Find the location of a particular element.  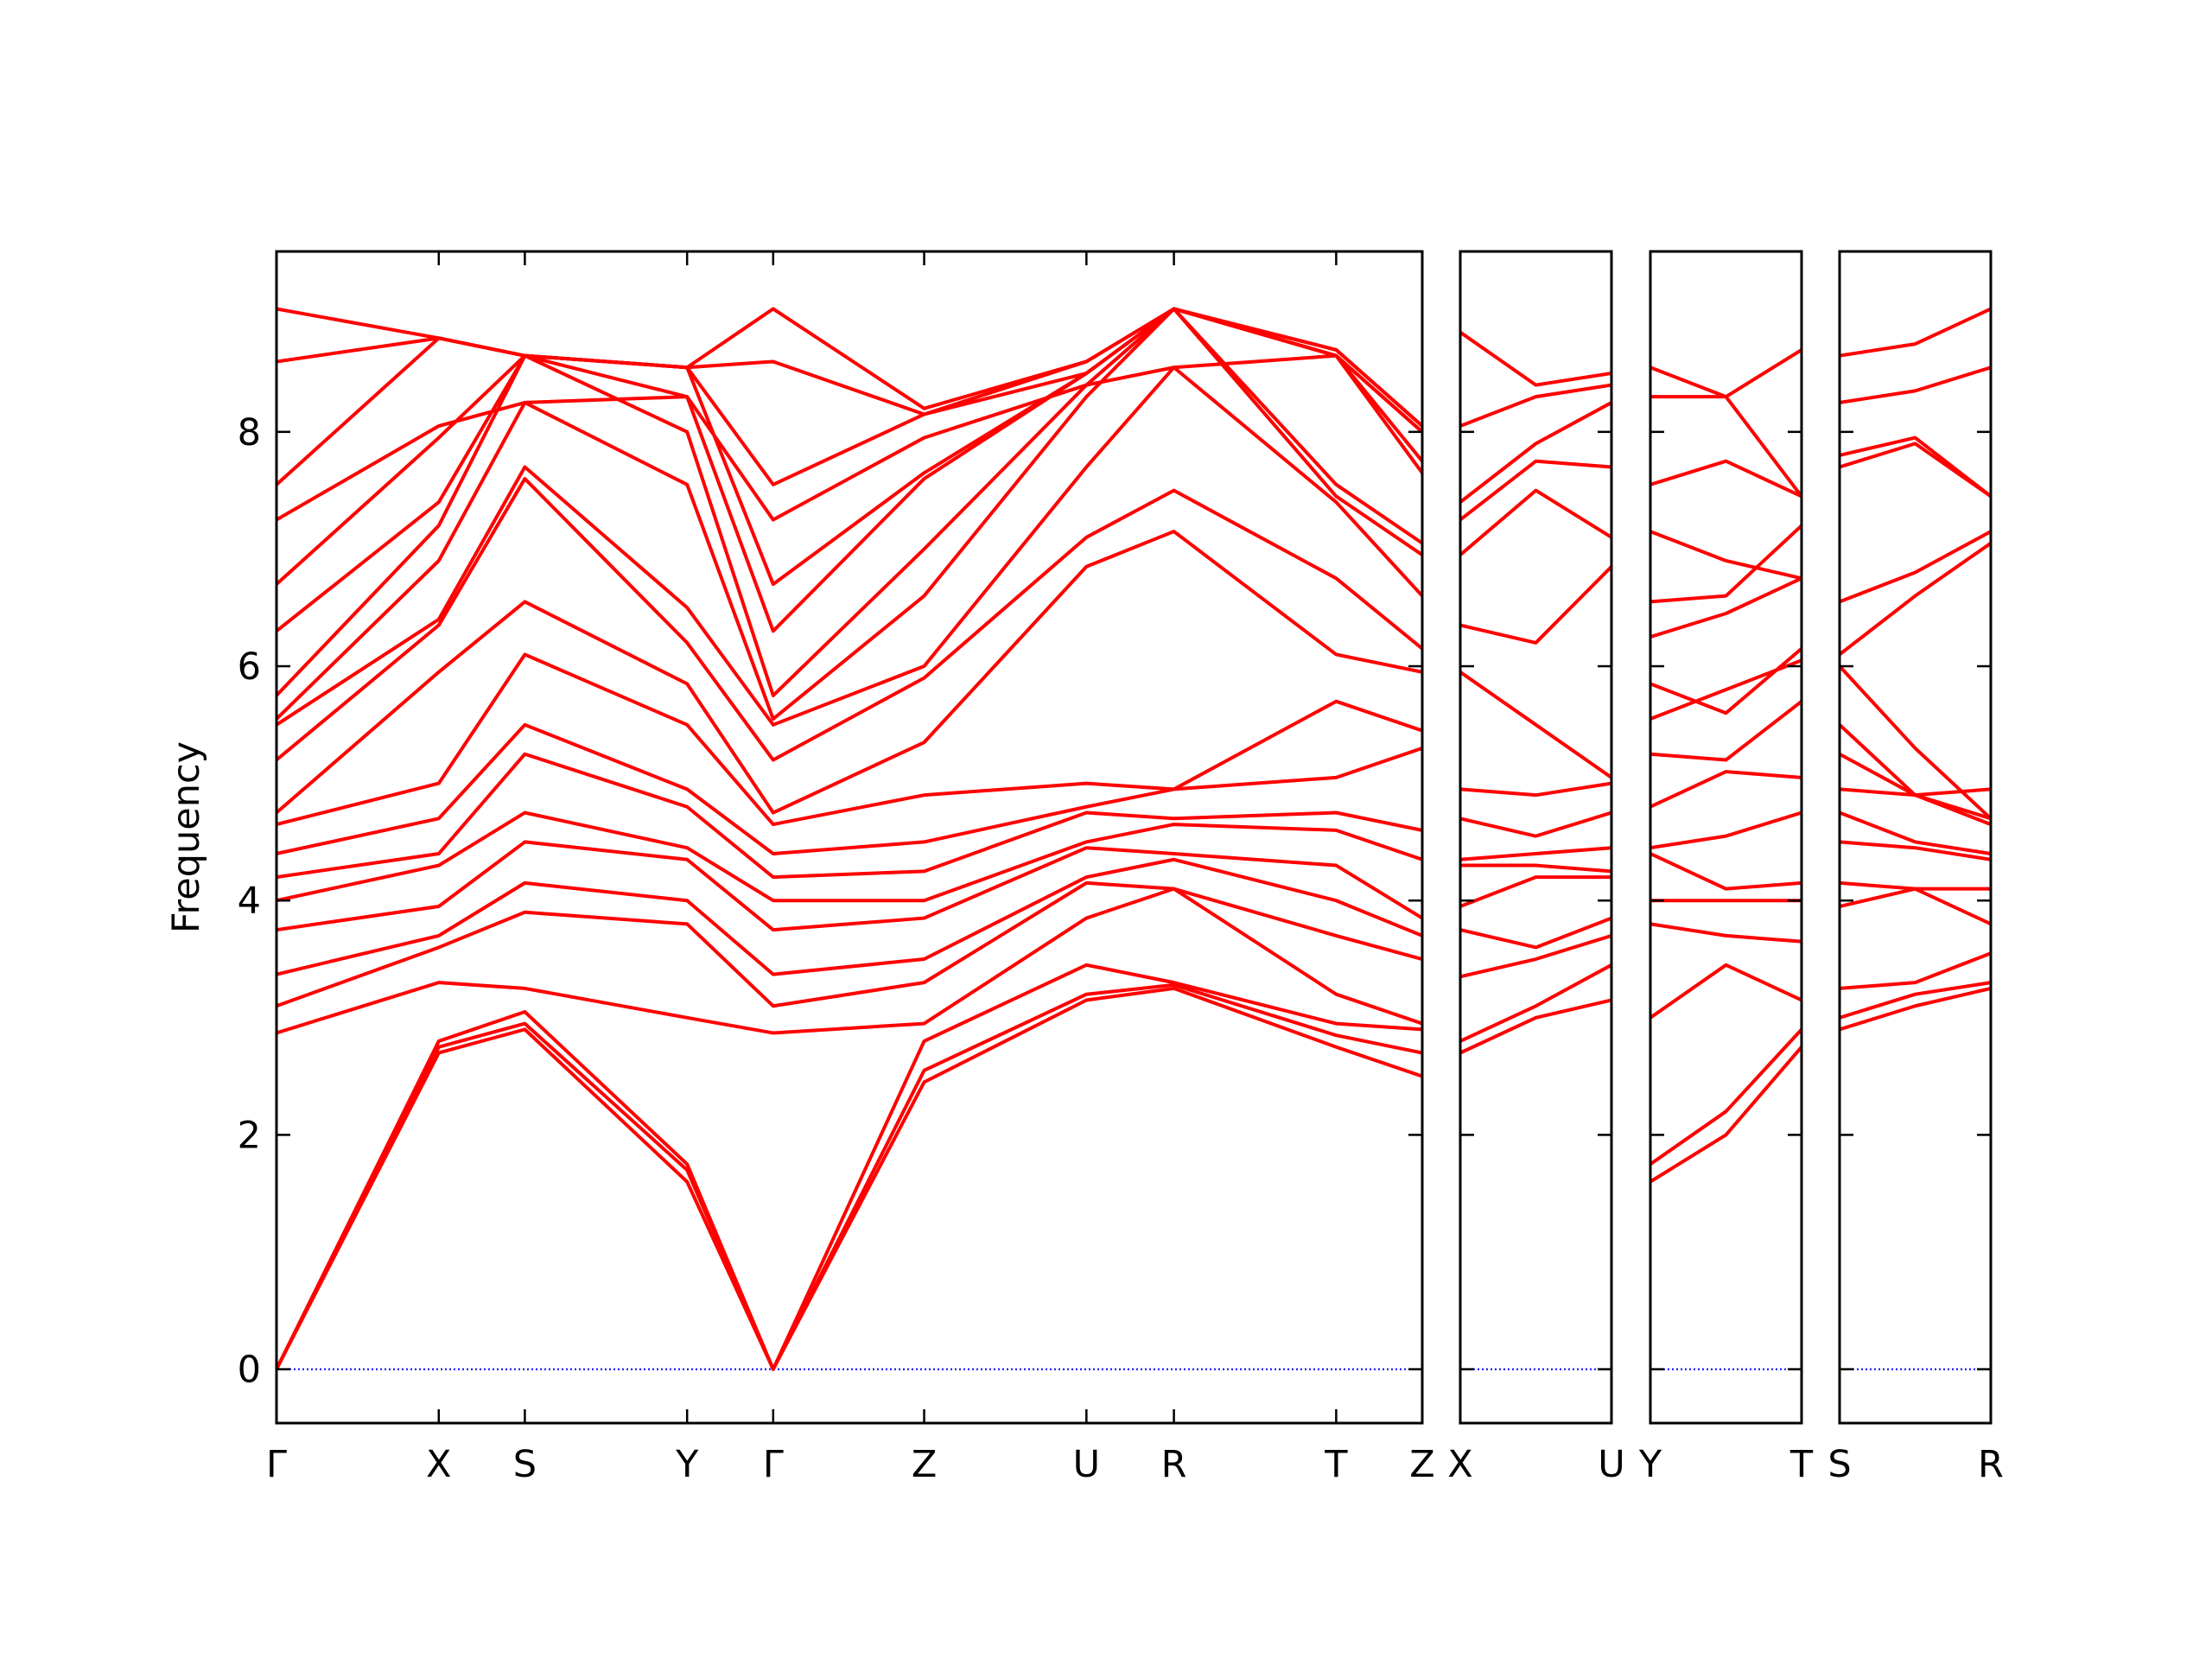

y-tick-label: 6 is located at coordinates (249, 667).